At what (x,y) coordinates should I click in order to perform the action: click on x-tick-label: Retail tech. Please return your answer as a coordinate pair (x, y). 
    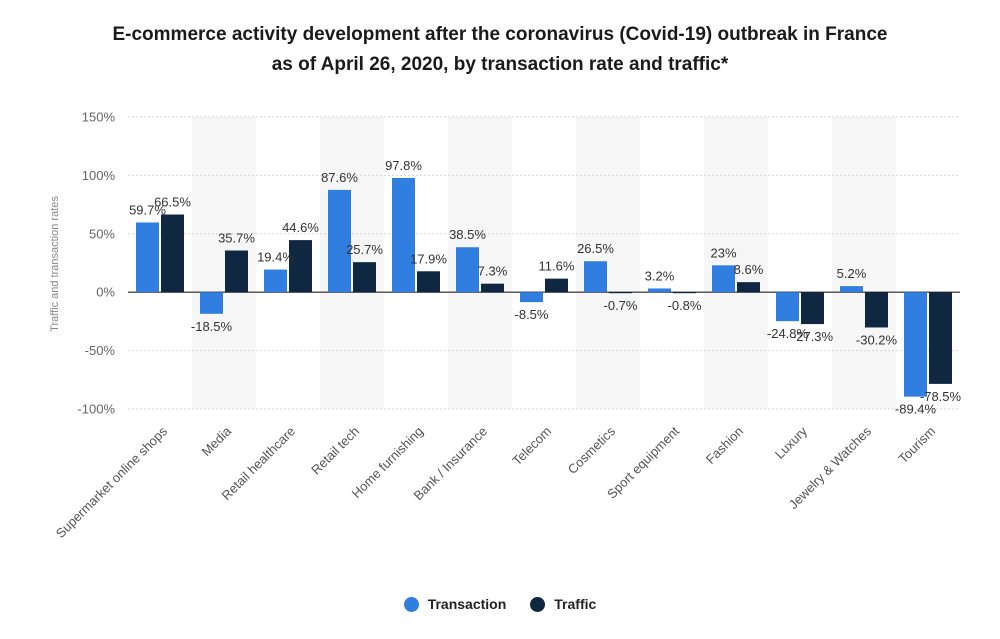
    Looking at the image, I should click on (335, 451).